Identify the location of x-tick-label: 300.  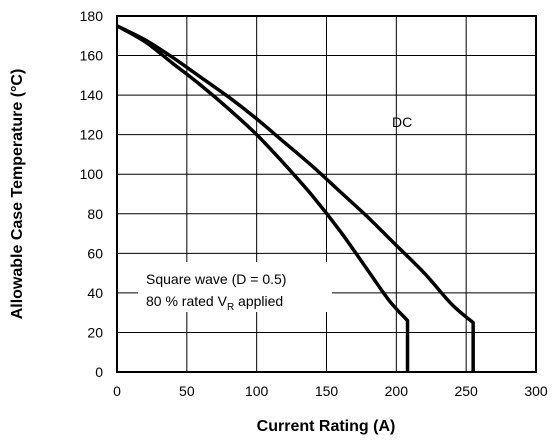
(536, 391).